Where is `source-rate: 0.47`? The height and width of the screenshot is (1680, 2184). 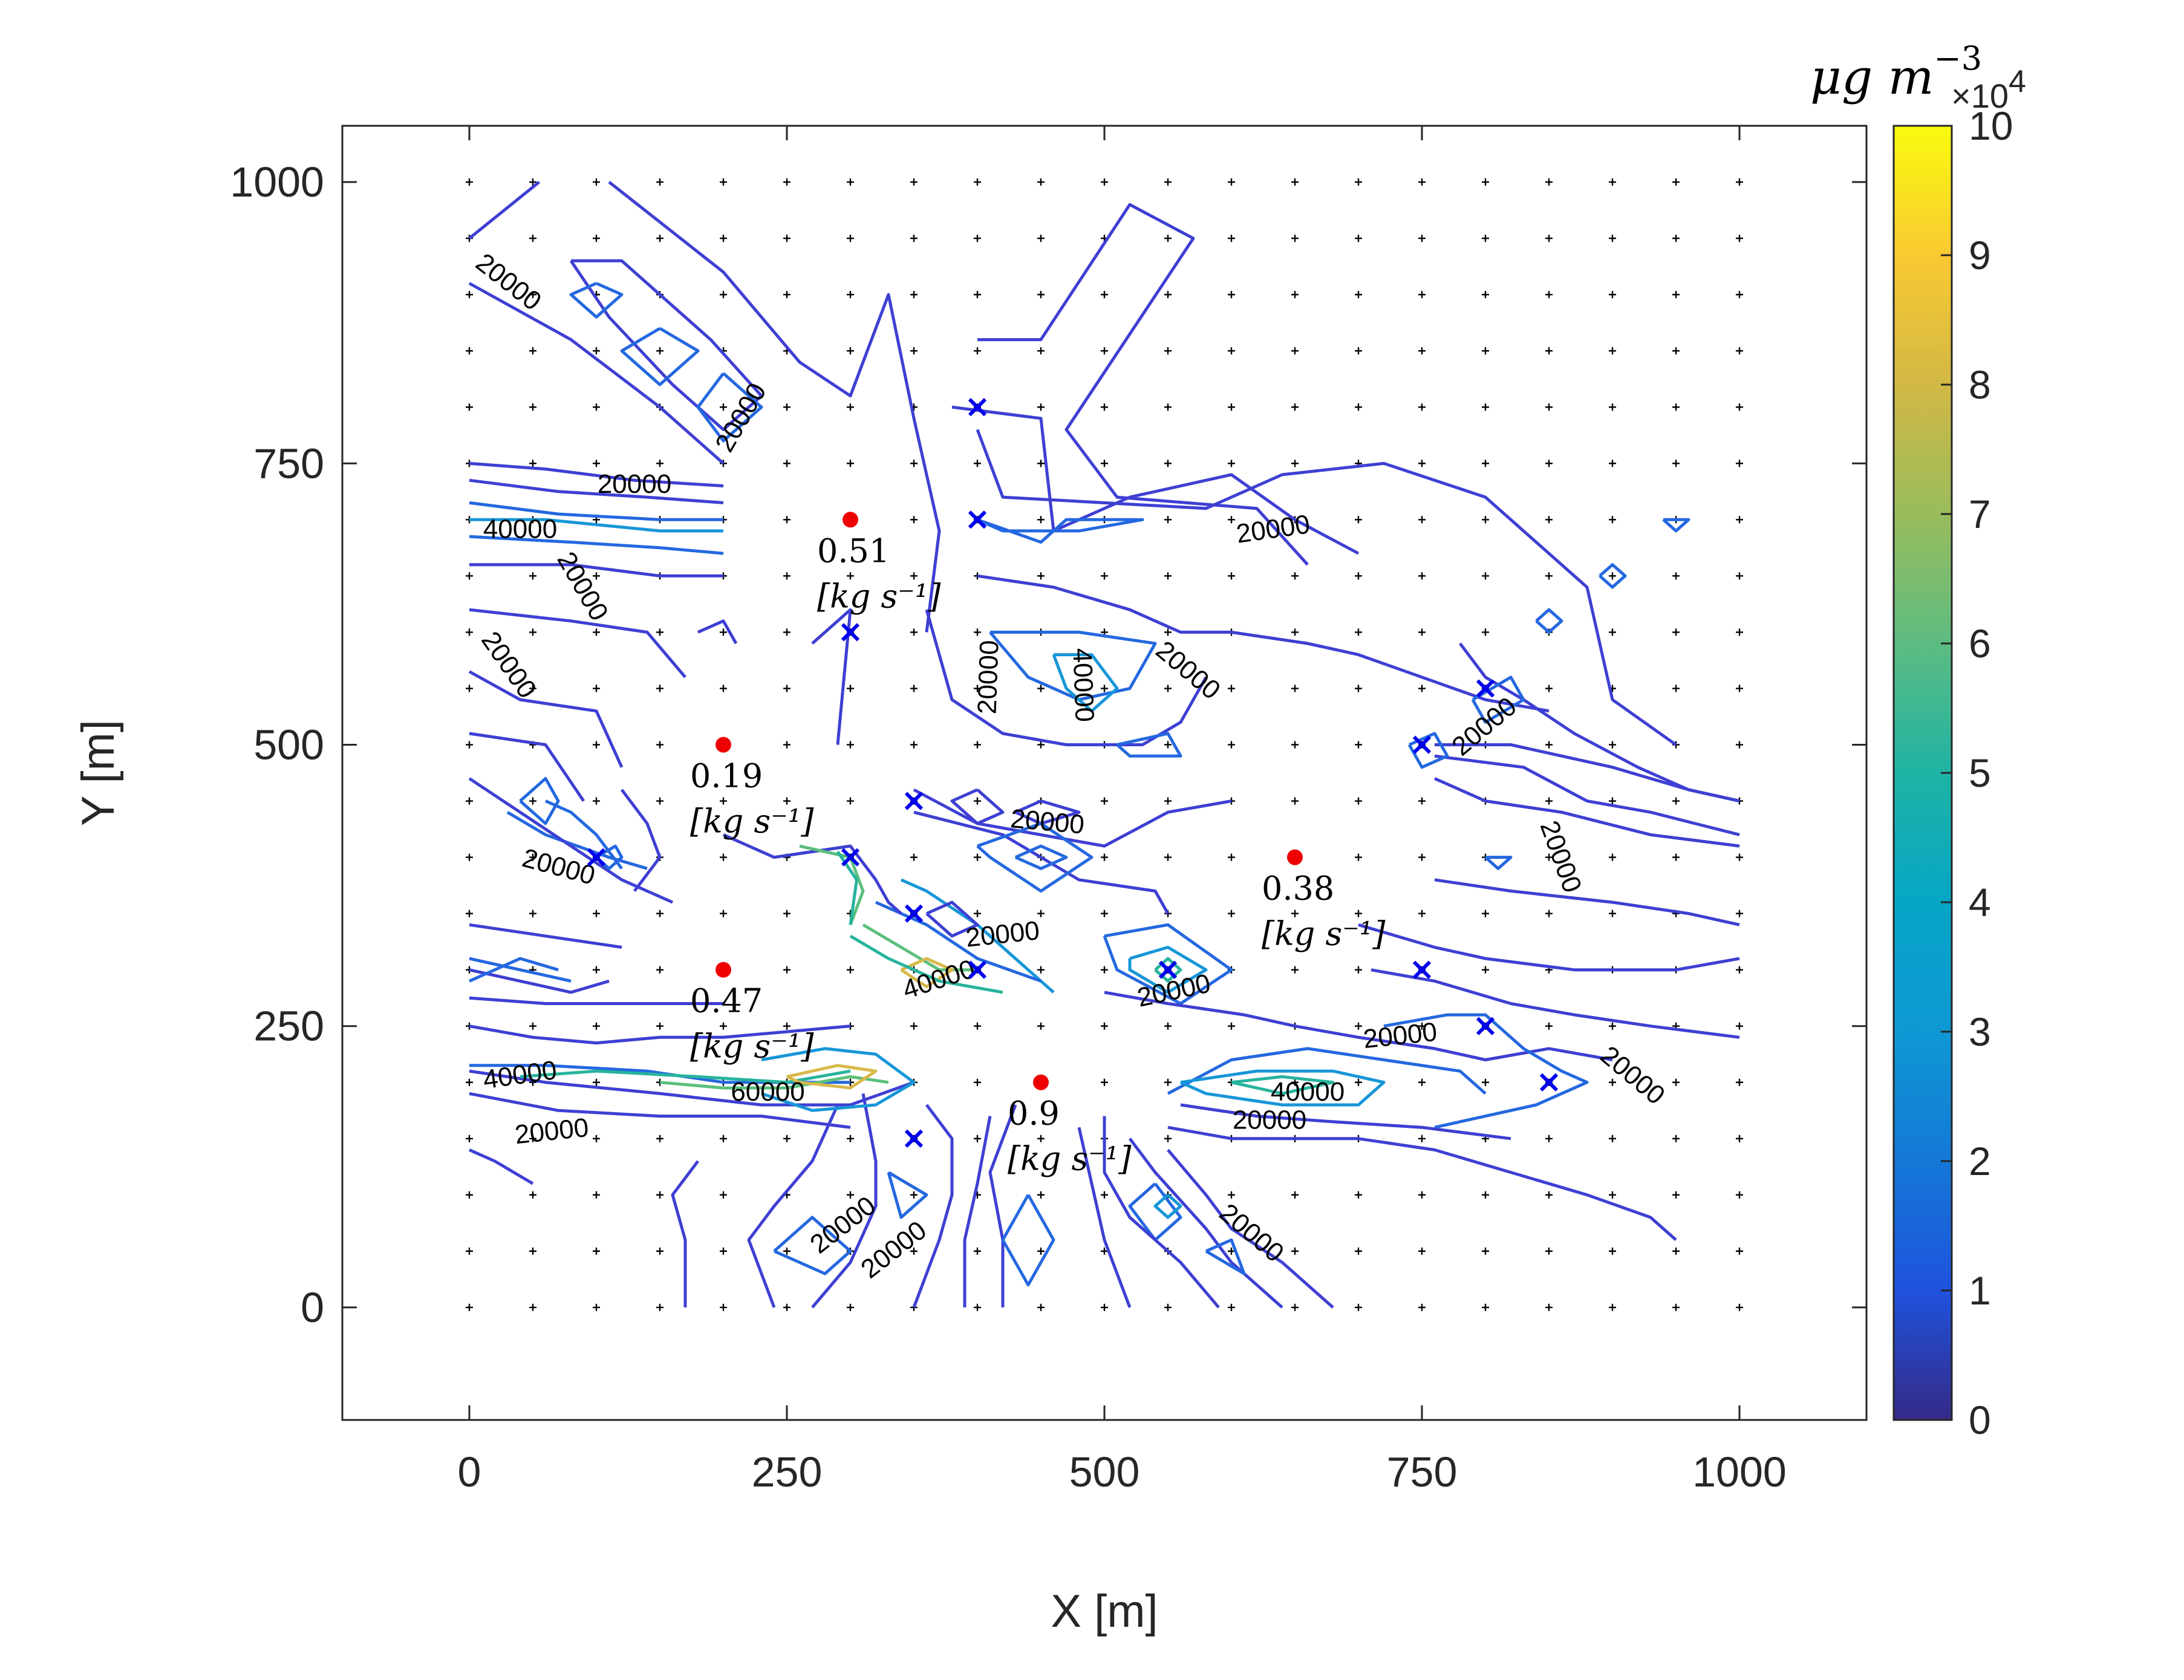 source-rate: 0.47 is located at coordinates (726, 1001).